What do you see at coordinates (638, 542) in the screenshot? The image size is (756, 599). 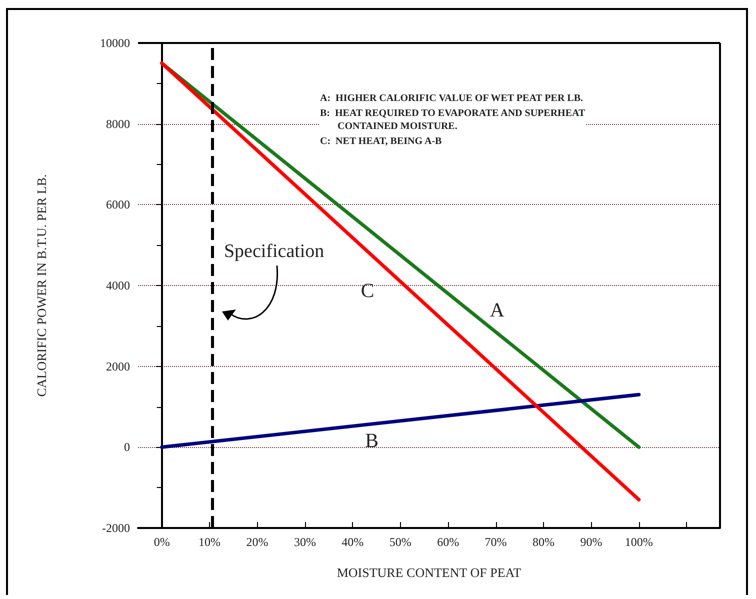 I see `x-tick-label: 100%` at bounding box center [638, 542].